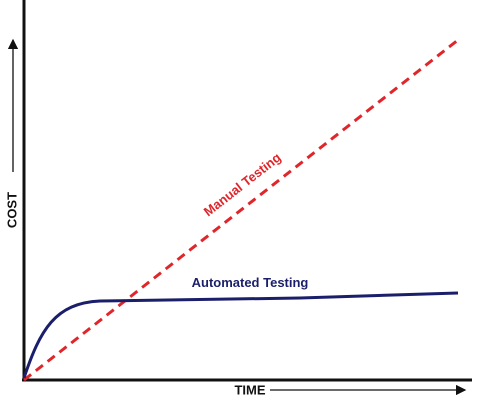 This screenshot has height=403, width=500. Describe the element at coordinates (11, 210) in the screenshot. I see `y-label: COST` at that location.